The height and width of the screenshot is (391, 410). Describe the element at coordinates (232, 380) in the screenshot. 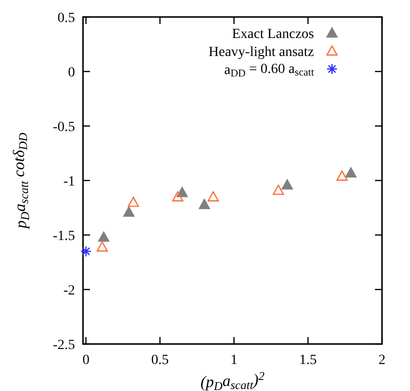

I see `x-axis-title: (p$_{D}$a$_{scatt}$)$^{2}$` at that location.